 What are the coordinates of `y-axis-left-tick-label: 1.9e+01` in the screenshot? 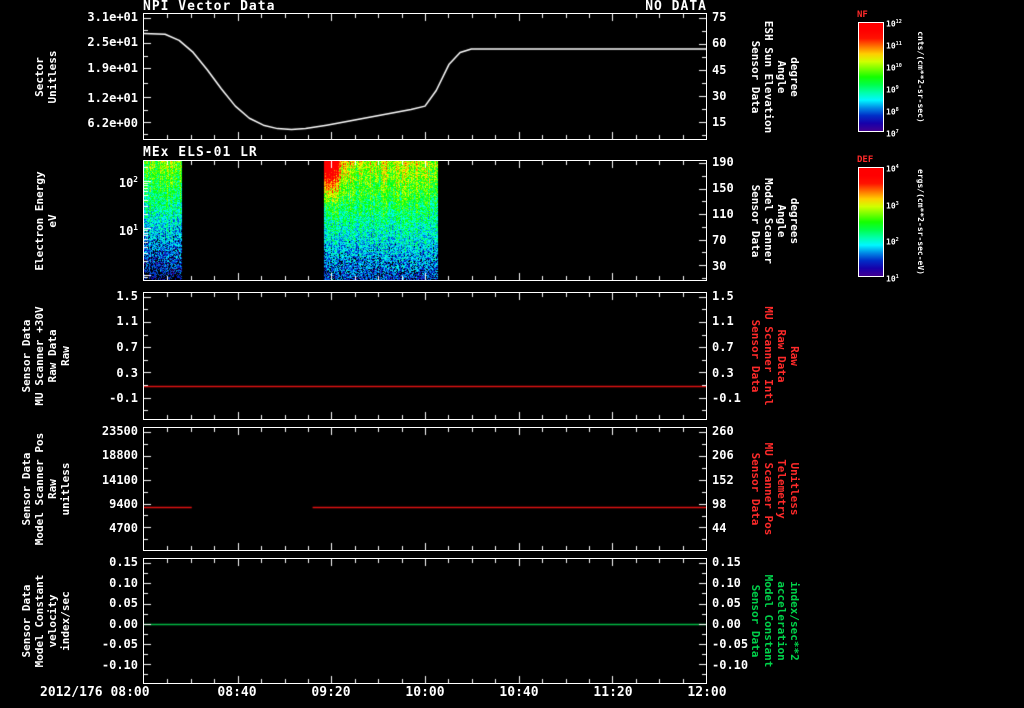 It's located at (112, 67).